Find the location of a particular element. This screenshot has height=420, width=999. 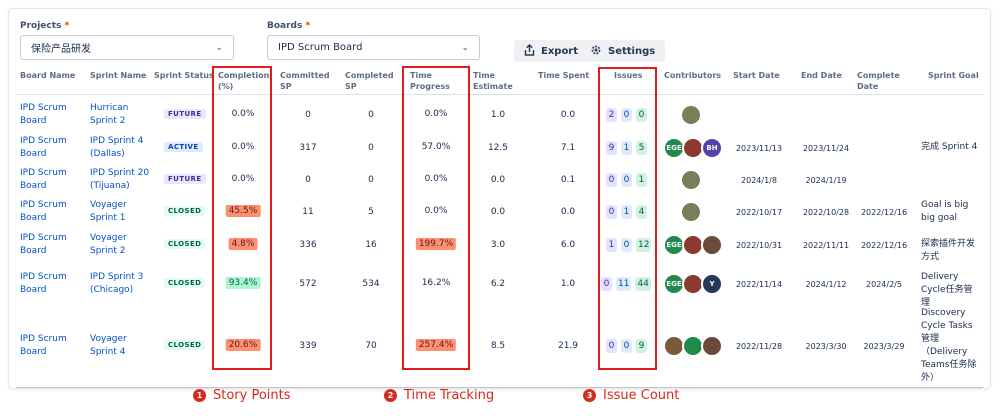

chevron-down-icon: ⌄ is located at coordinates (465, 47).